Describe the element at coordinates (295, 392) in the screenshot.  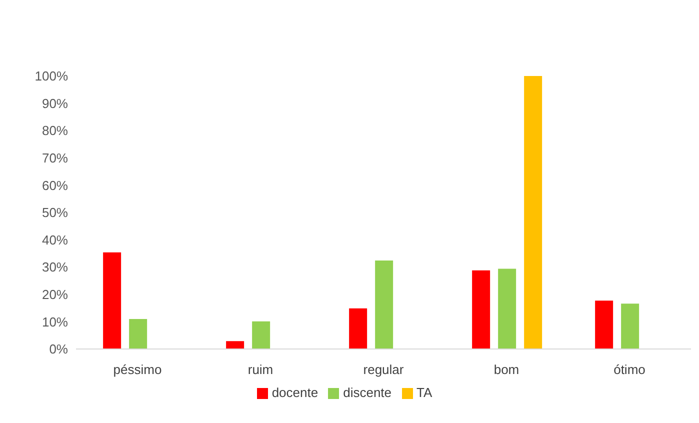
I see `legend-label: docente` at that location.